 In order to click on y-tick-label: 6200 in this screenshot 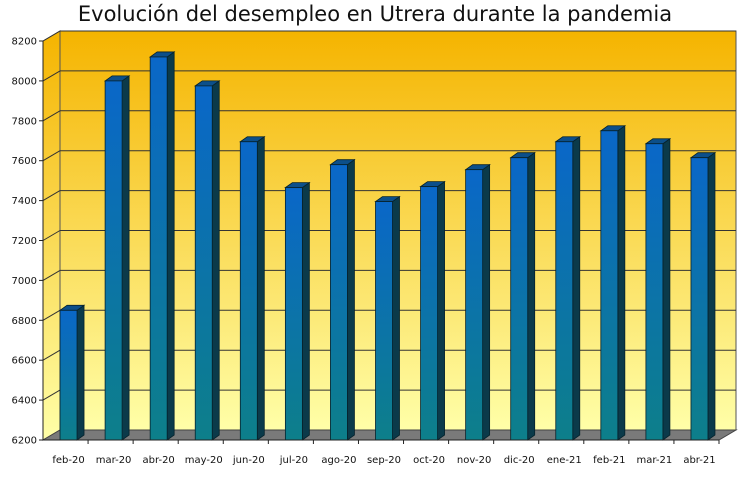, I will do `click(24, 441)`.